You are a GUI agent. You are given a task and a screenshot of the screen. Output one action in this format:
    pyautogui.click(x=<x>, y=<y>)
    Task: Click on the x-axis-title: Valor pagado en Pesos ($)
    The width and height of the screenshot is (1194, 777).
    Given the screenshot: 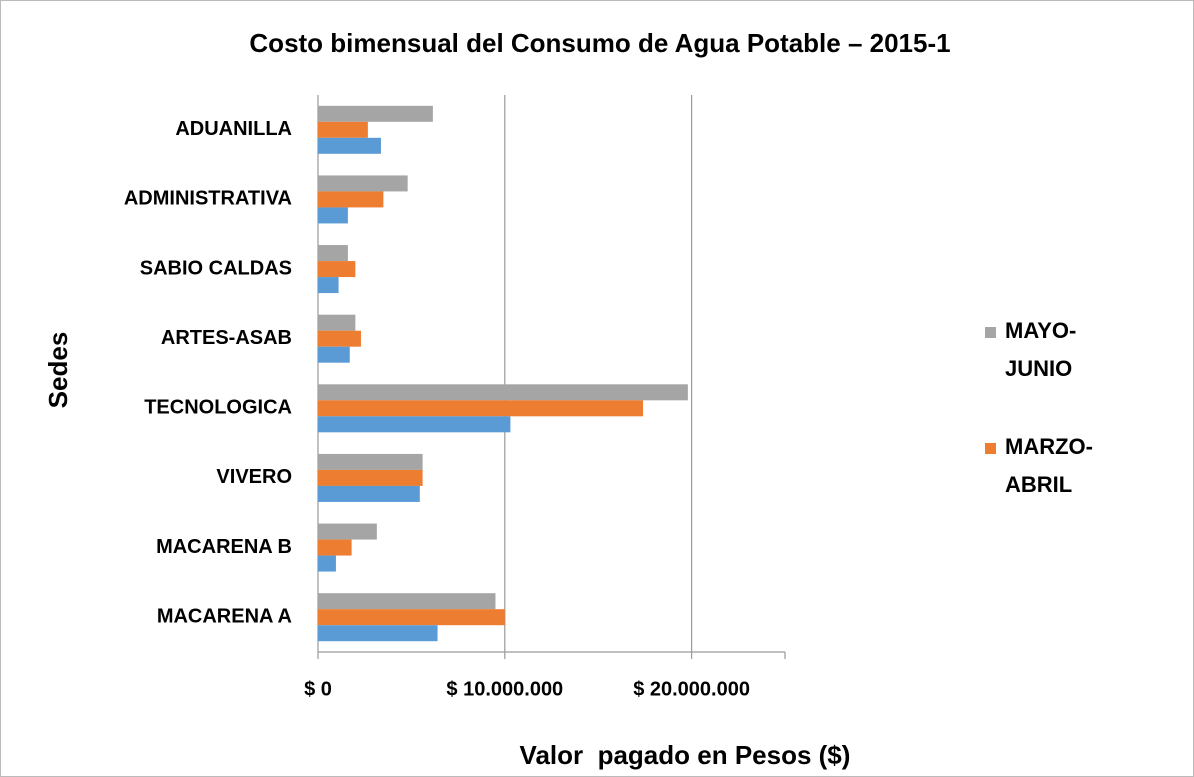 What is the action you would take?
    pyautogui.click(x=685, y=755)
    